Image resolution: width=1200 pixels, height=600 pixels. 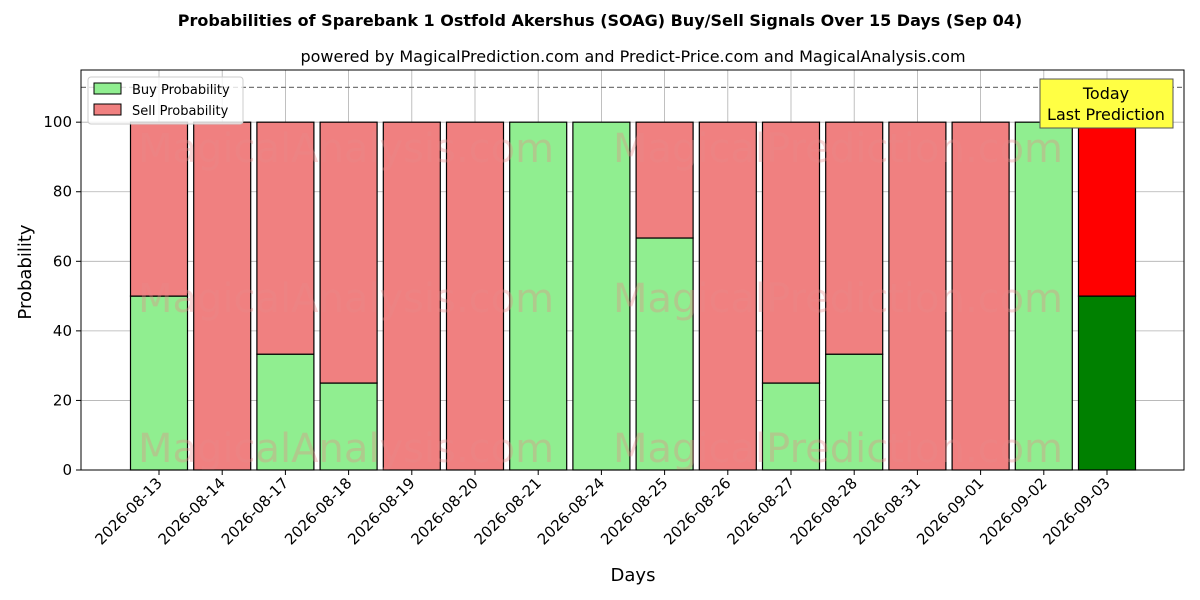 I want to click on x-tick-label: 2026-08-26, so click(x=697, y=511).